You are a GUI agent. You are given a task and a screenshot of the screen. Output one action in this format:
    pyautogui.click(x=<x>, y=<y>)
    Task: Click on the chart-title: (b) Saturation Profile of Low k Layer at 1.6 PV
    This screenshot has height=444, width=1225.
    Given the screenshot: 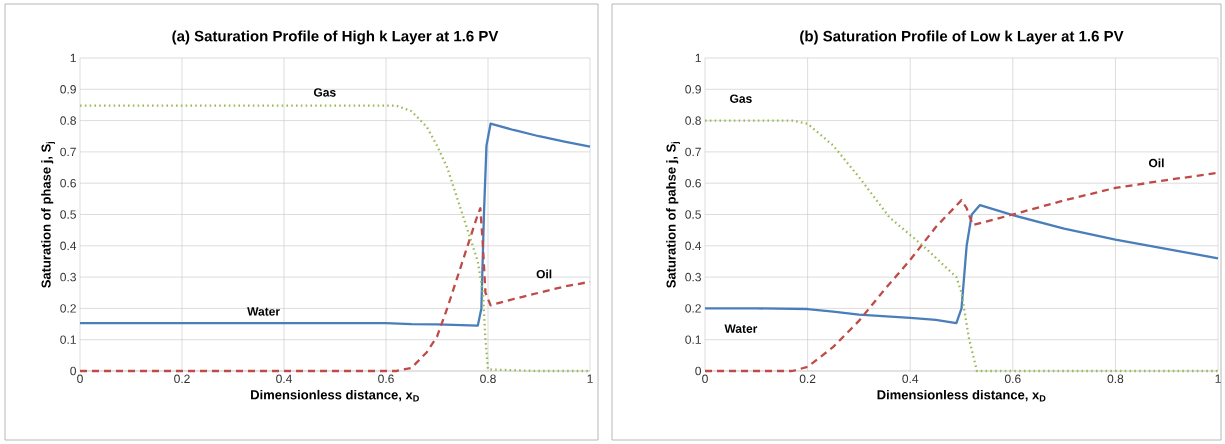 What is the action you would take?
    pyautogui.click(x=962, y=37)
    